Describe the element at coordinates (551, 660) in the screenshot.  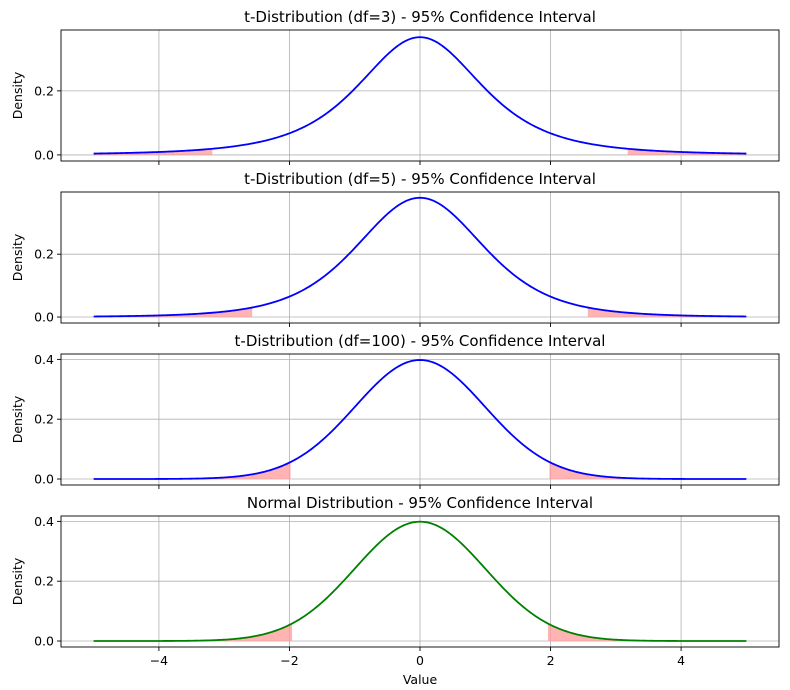
I see `x-tick-label: 2` at that location.